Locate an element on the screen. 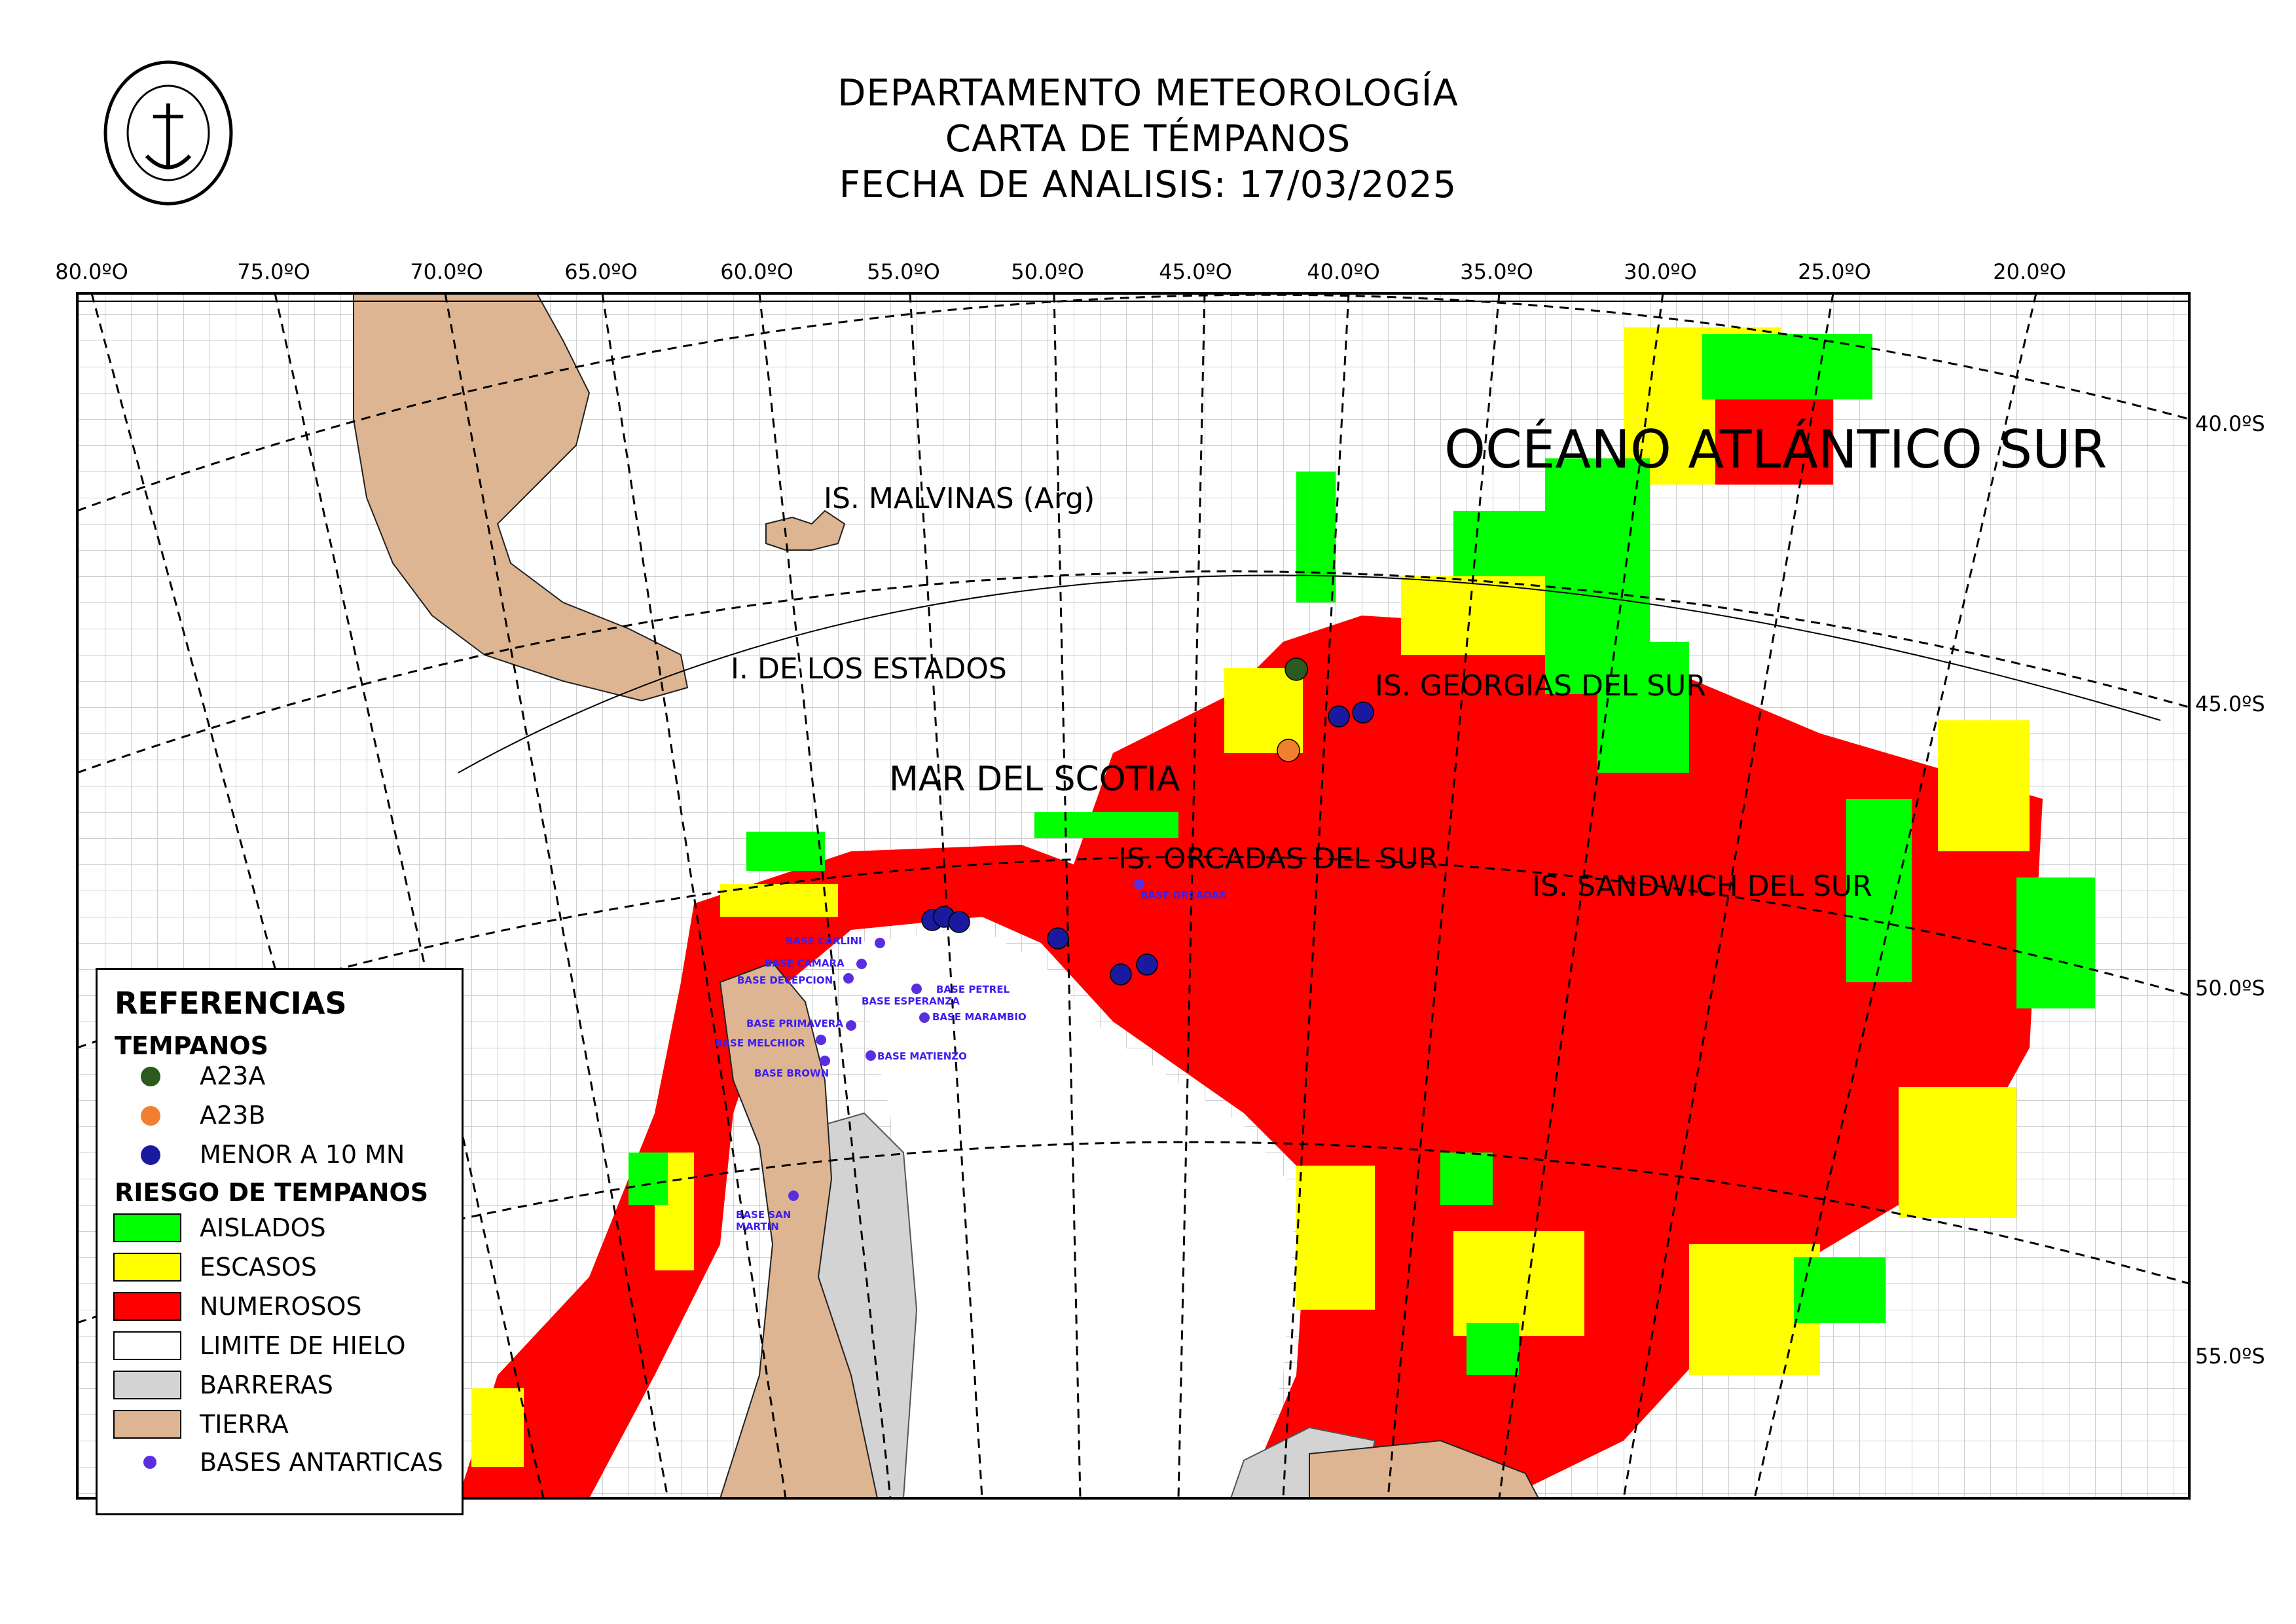 Image resolution: width=2296 pixels, height=1624 pixels. orcadas-label: IS. ORCADAS DEL SUR is located at coordinates (1278, 859).